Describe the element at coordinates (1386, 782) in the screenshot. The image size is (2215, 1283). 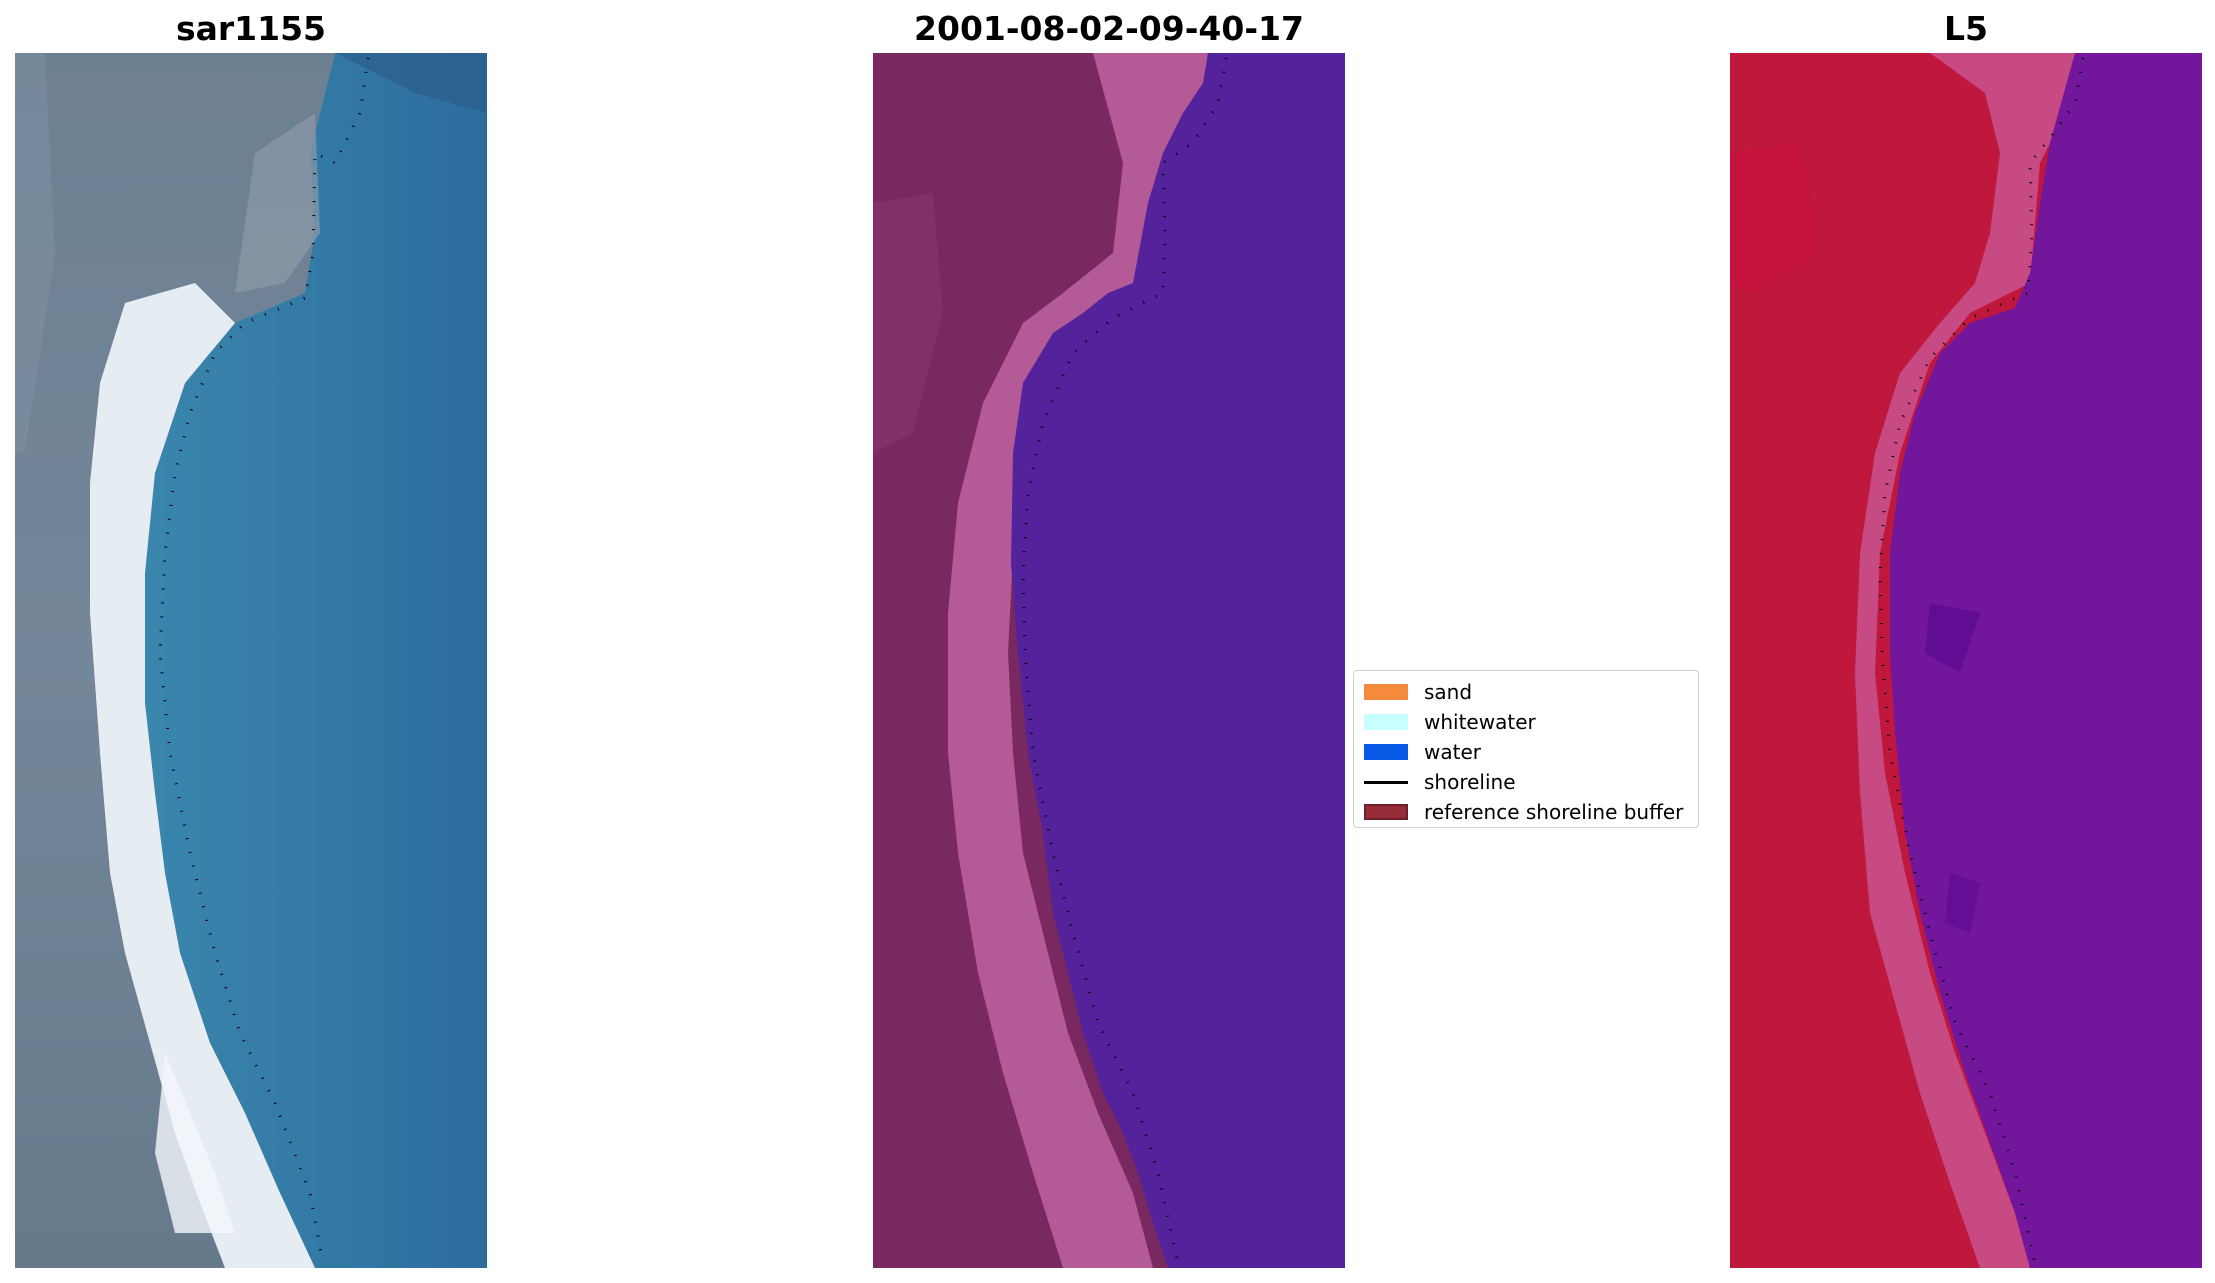
I see `legend-line-shoreline` at that location.